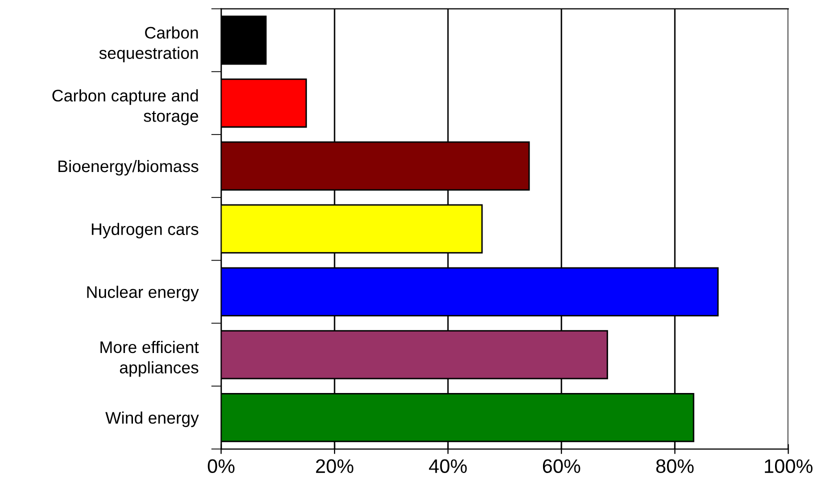 This screenshot has width=822, height=487. What do you see at coordinates (447, 466) in the screenshot?
I see `x-tick-label: 40%` at bounding box center [447, 466].